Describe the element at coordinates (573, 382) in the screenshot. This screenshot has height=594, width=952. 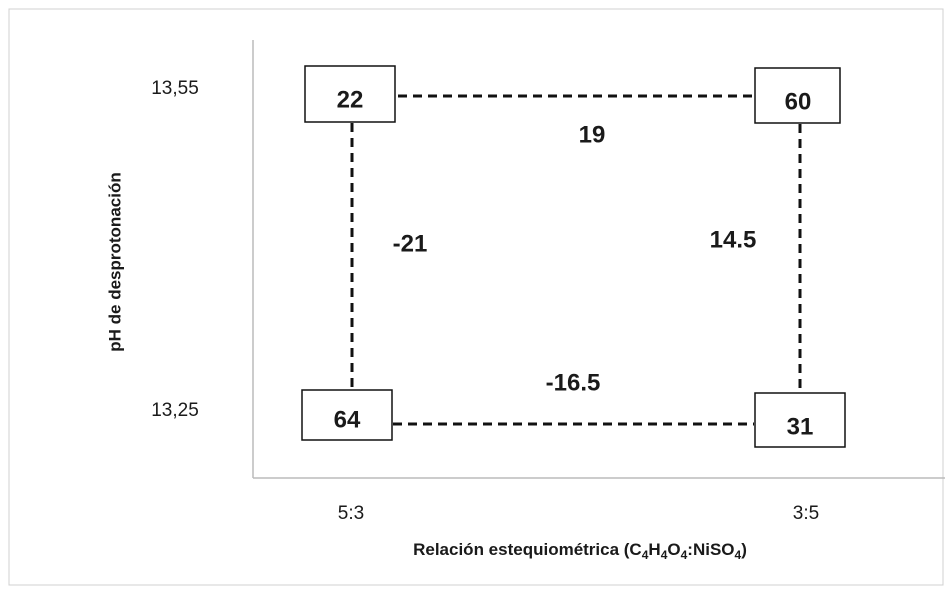
I see `effect-label: -16.5` at that location.